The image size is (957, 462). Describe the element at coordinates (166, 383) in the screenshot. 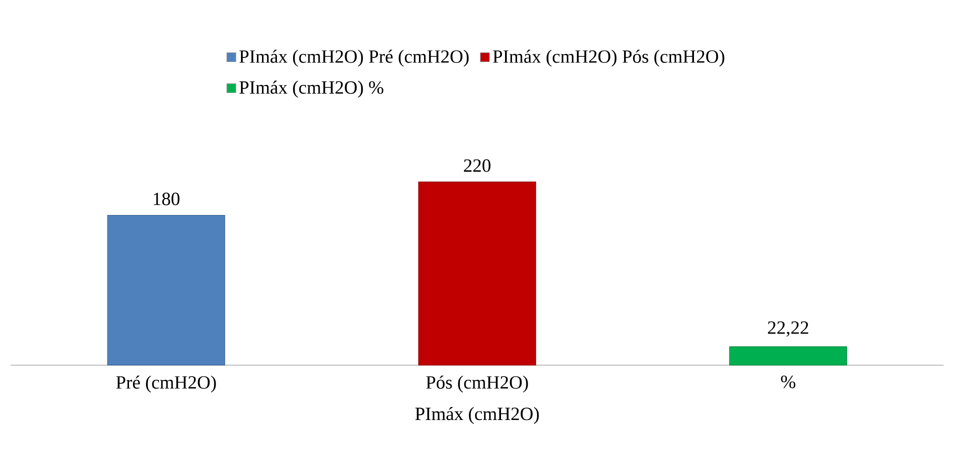

I see `x-tick-label: Pré (cmH2O)` at that location.